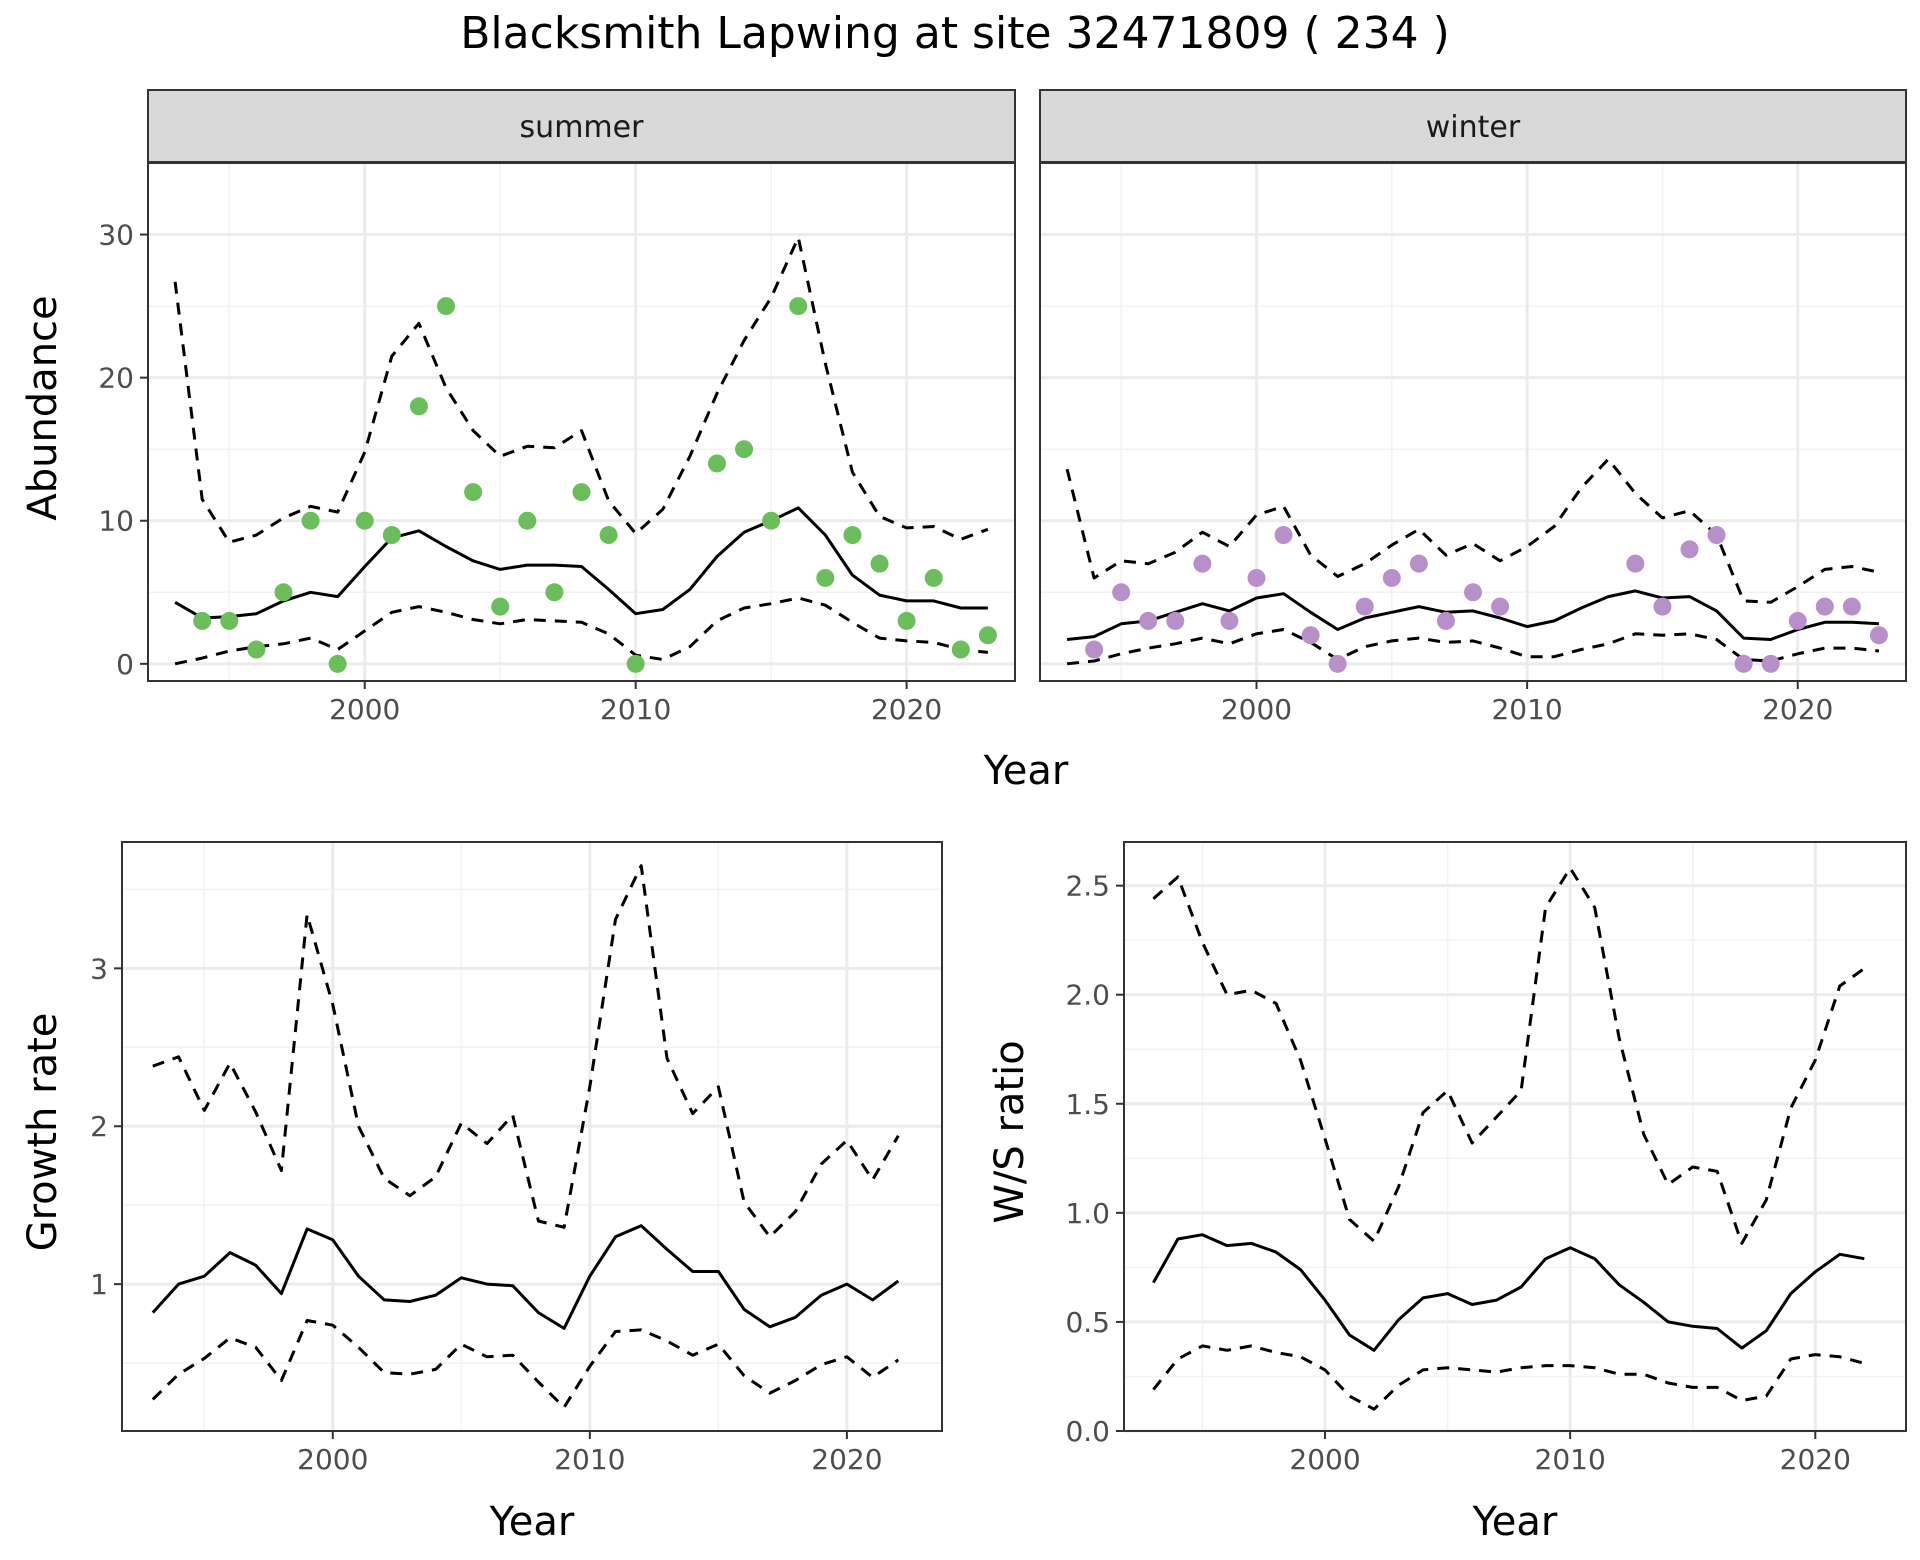 The height and width of the screenshot is (1560, 1920). What do you see at coordinates (99, 968) in the screenshot?
I see `y-tick-label: 3` at bounding box center [99, 968].